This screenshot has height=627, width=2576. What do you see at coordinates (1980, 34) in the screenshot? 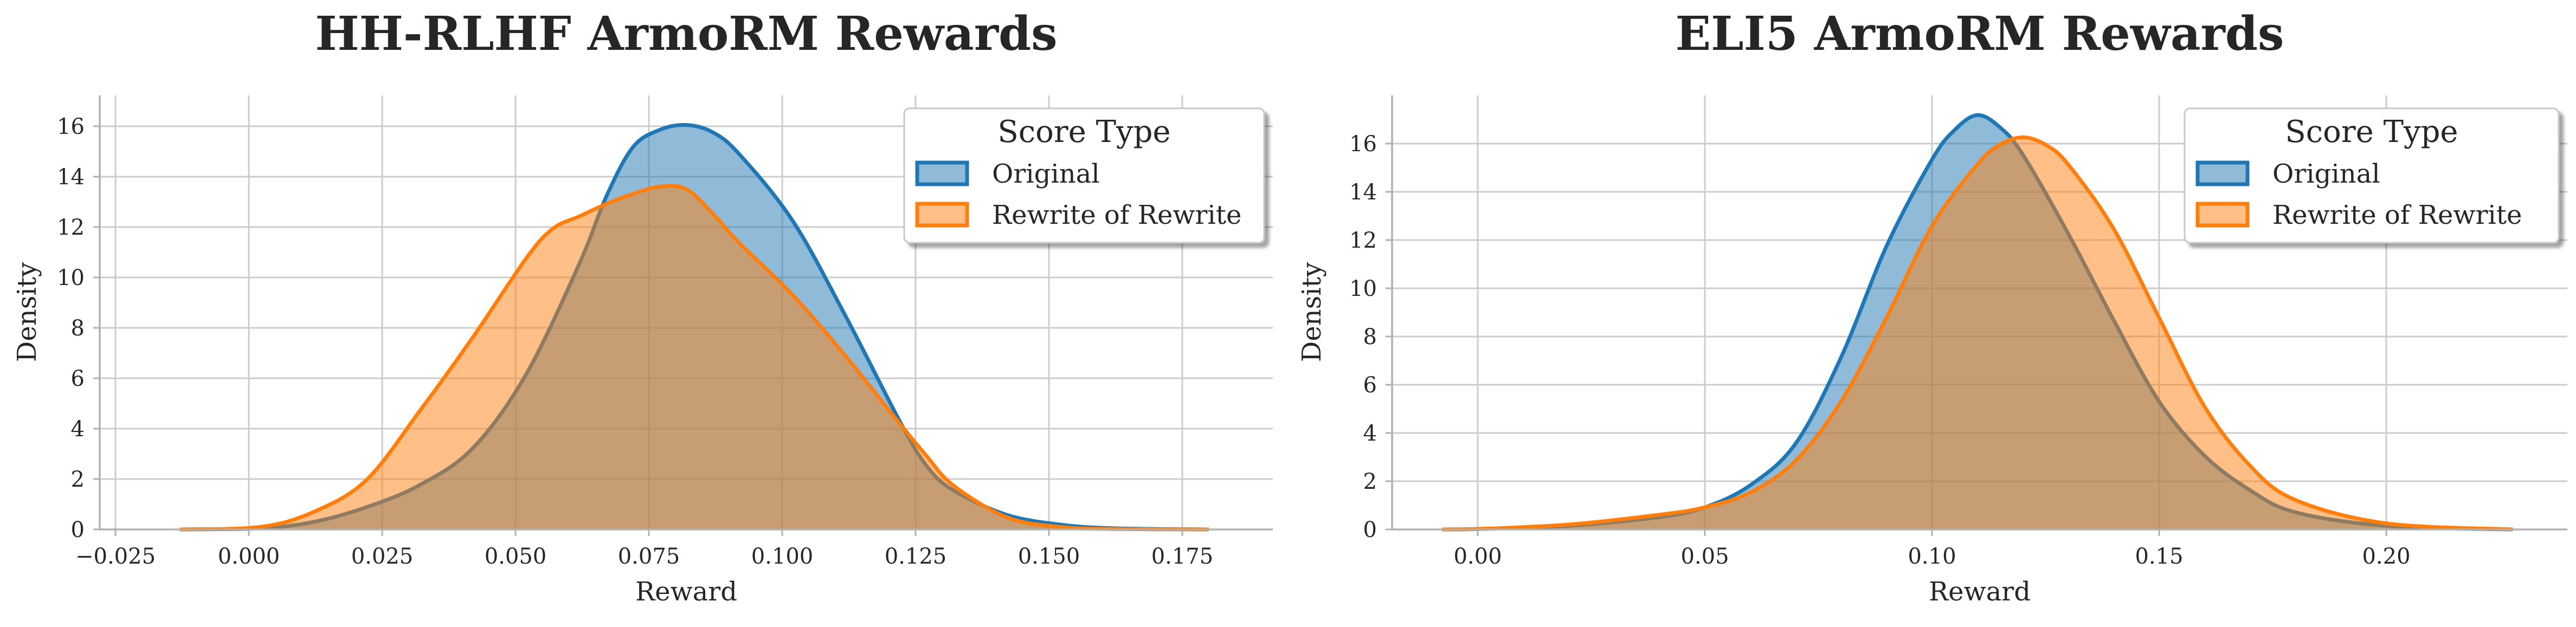
I see `chart-title: ELI5 ArmoRM Rewards` at bounding box center [1980, 34].